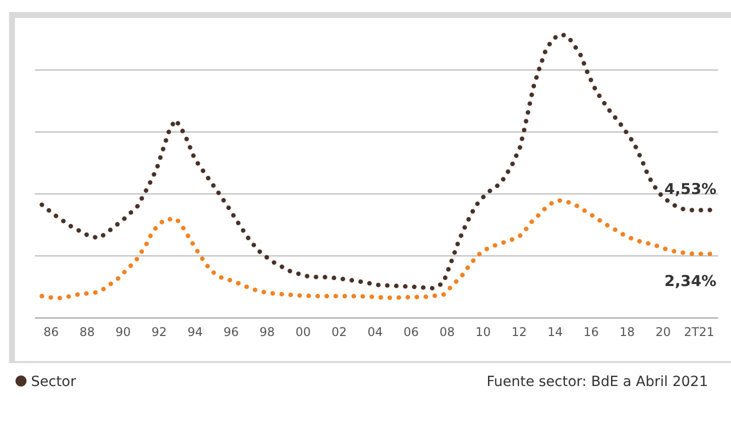 This screenshot has width=731, height=421. What do you see at coordinates (597, 382) in the screenshot?
I see `source-note: Fuente sector: BdE a Abril 2021` at bounding box center [597, 382].